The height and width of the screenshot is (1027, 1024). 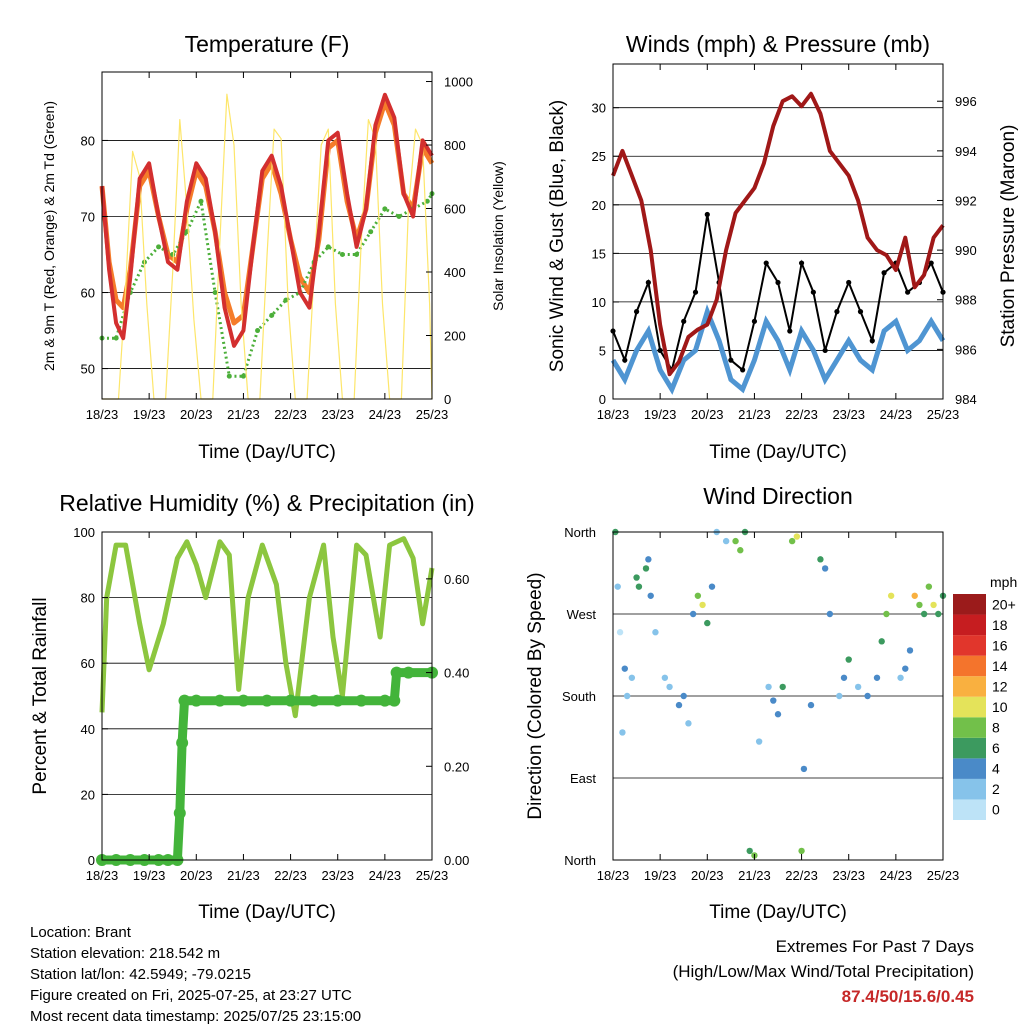 What do you see at coordinates (456, 579) in the screenshot?
I see `humidity-y2tick-label: 0.60` at bounding box center [456, 579].